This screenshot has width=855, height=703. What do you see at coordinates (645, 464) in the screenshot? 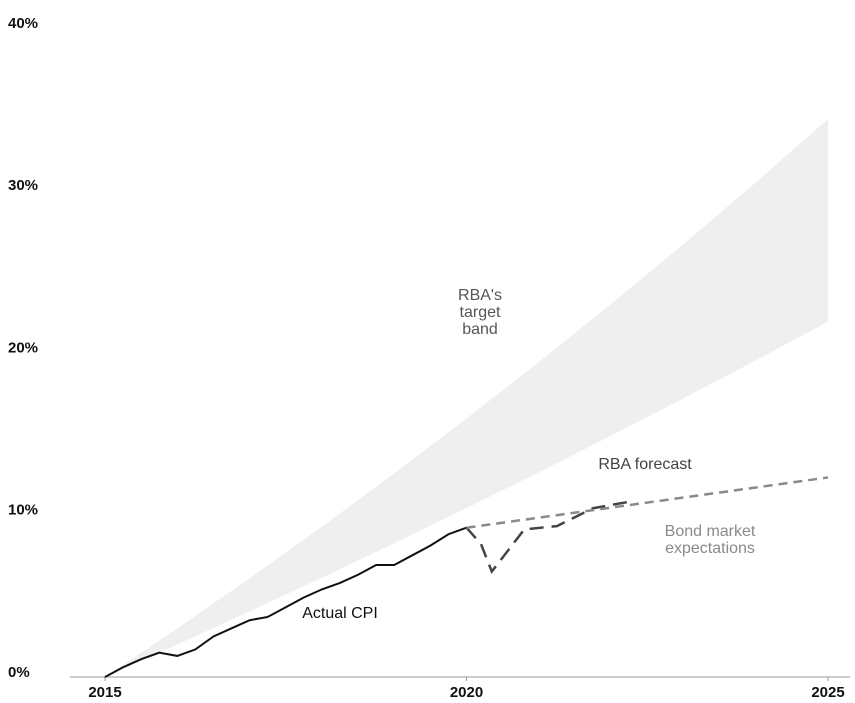
I see `series-label: RBA forecast` at bounding box center [645, 464].